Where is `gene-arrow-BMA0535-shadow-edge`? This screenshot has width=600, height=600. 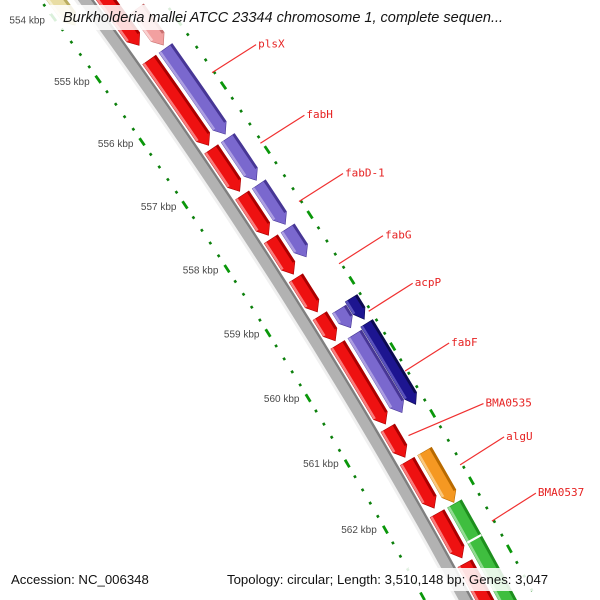
gene-arrow-BMA0535-shadow-edge is located at coordinates (399, 435).